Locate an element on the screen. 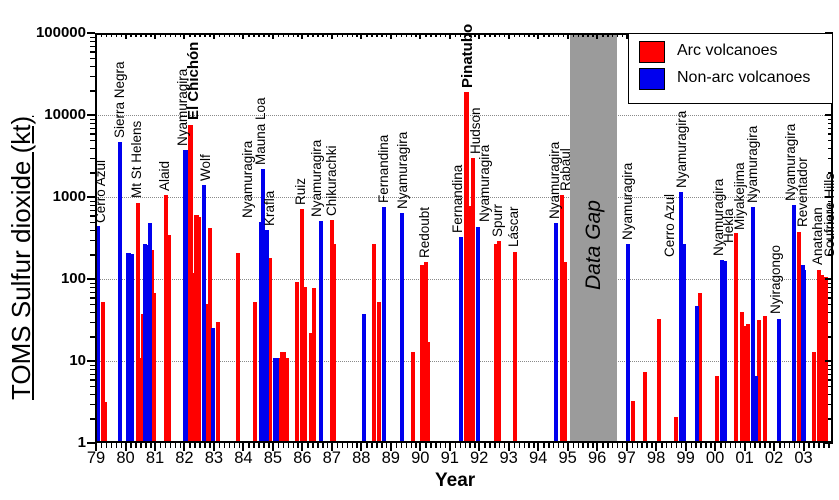  volcano-label: Rabaul is located at coordinates (565, 169).